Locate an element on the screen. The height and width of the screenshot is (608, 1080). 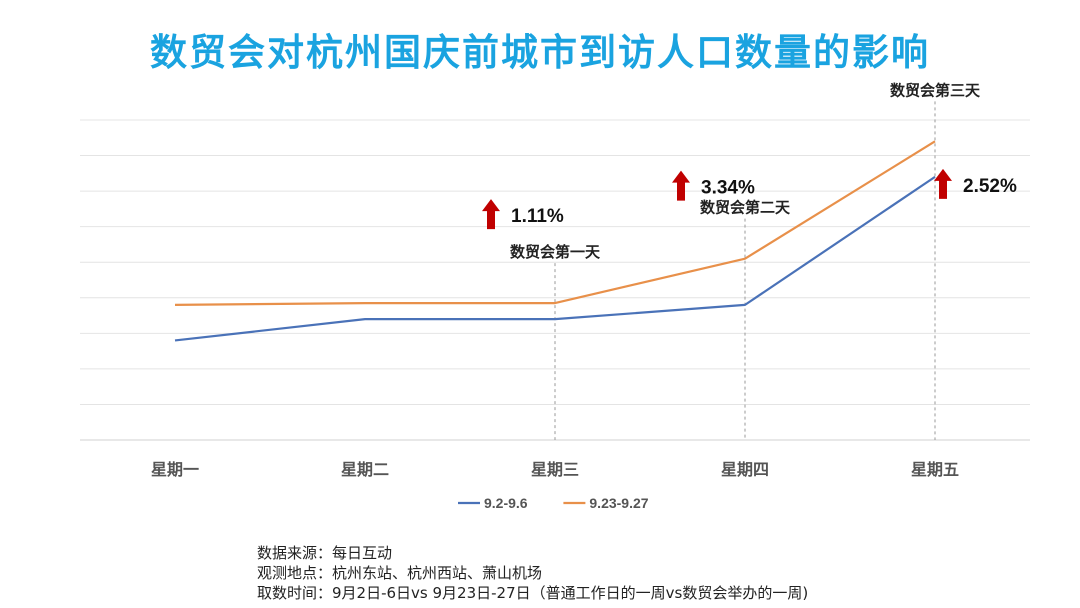
increase-label: 1.11% is located at coordinates (537, 216).